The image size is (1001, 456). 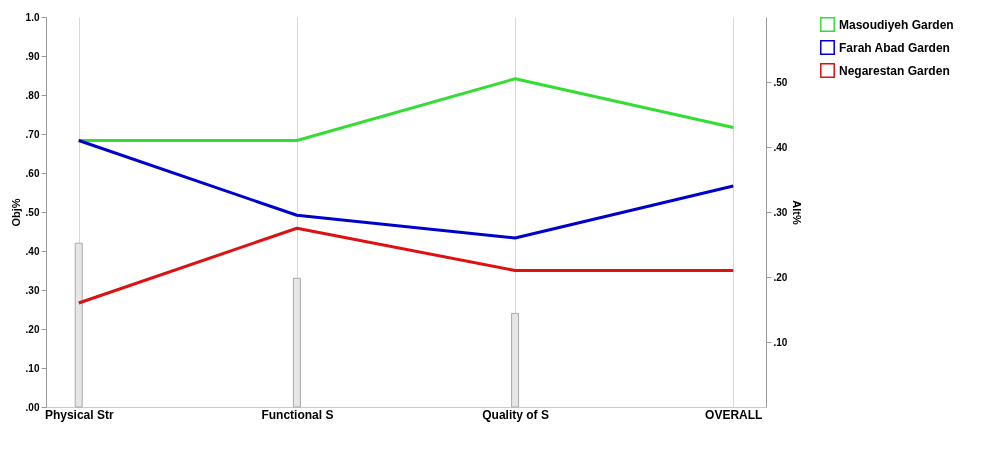 What do you see at coordinates (896, 24) in the screenshot?
I see `legend-label: Masoudiyeh Garden` at bounding box center [896, 24].